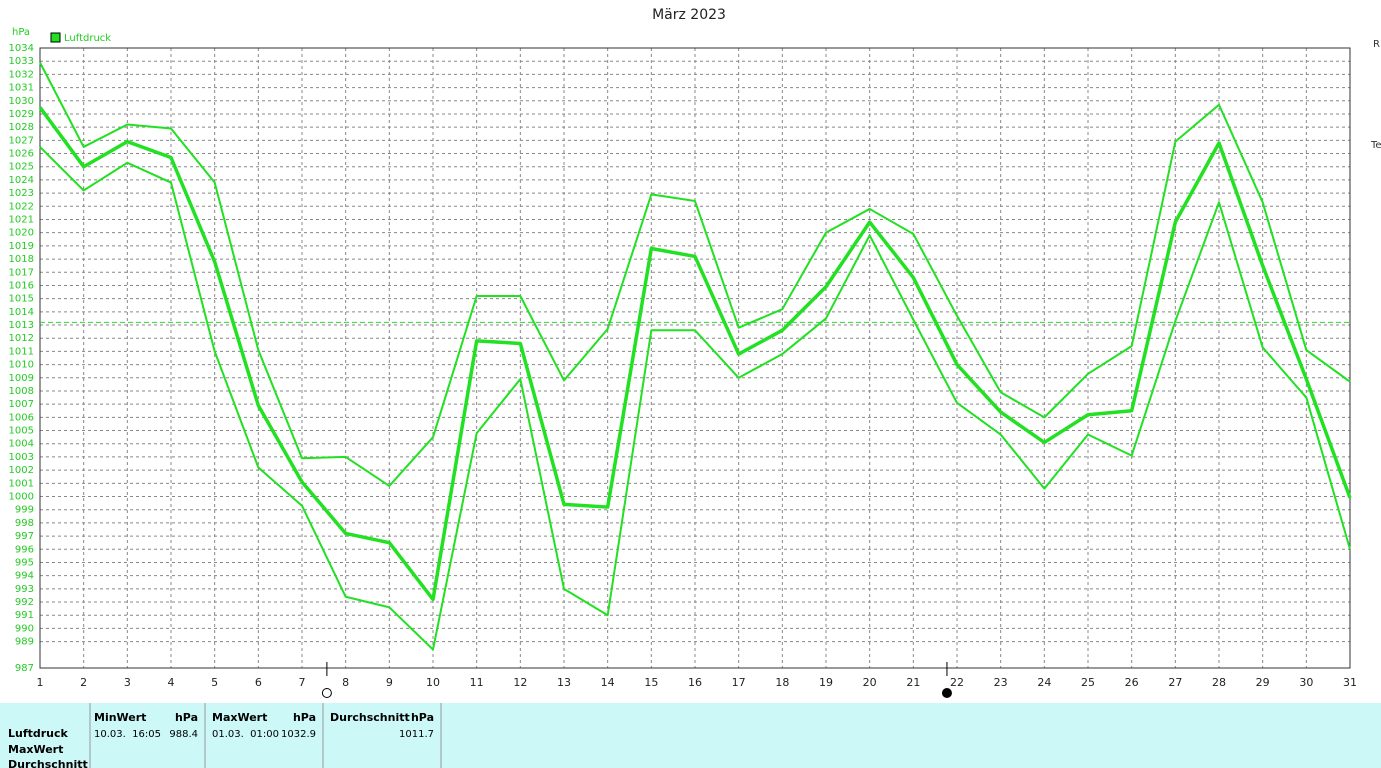 This screenshot has height=768, width=1381. What do you see at coordinates (24, 668) in the screenshot?
I see `y-tick-label: 987` at bounding box center [24, 668].